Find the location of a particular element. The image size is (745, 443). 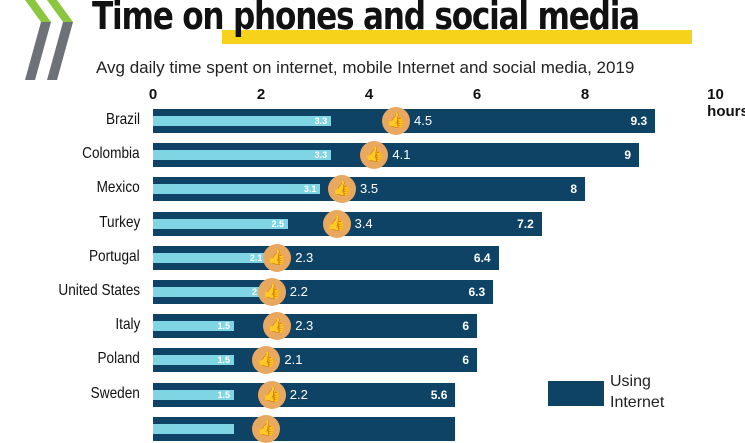

category-label: Colombia is located at coordinates (111, 154).